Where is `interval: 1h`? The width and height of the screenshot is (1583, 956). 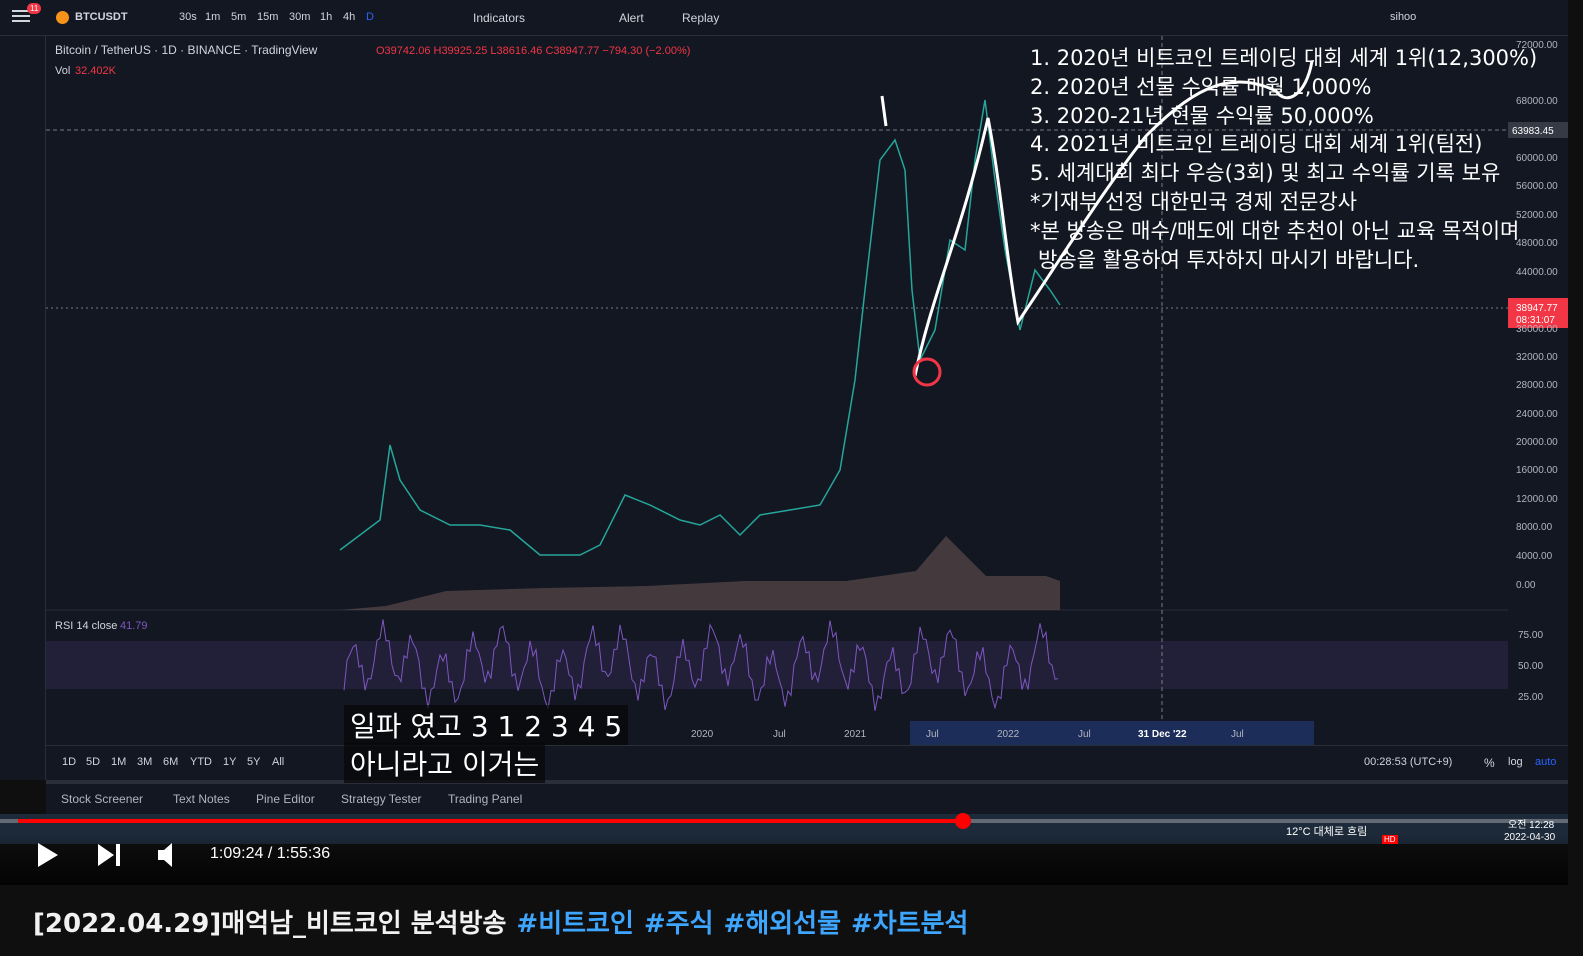
interval: 1h is located at coordinates (326, 17).